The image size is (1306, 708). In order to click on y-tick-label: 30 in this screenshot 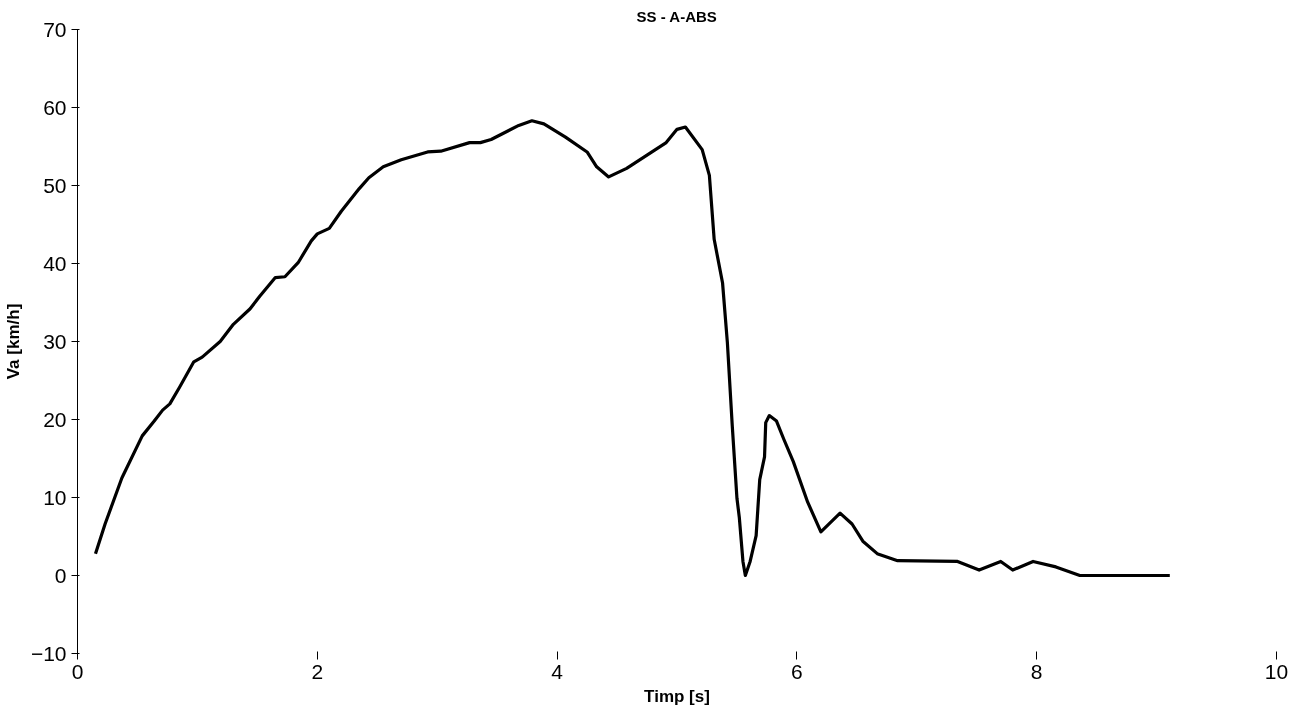, I will do `click(55, 341)`.